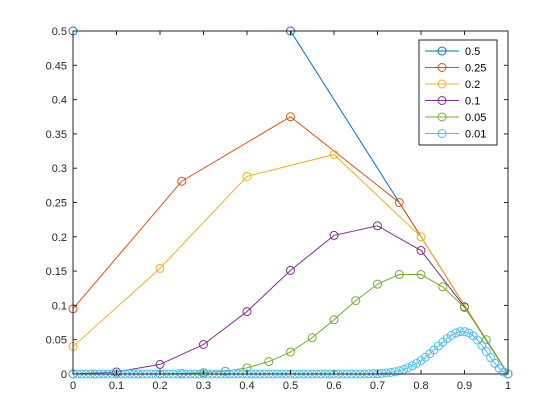 The height and width of the screenshot is (420, 560). Describe the element at coordinates (59, 238) in the screenshot. I see `y-tick-label: 0.2` at that location.